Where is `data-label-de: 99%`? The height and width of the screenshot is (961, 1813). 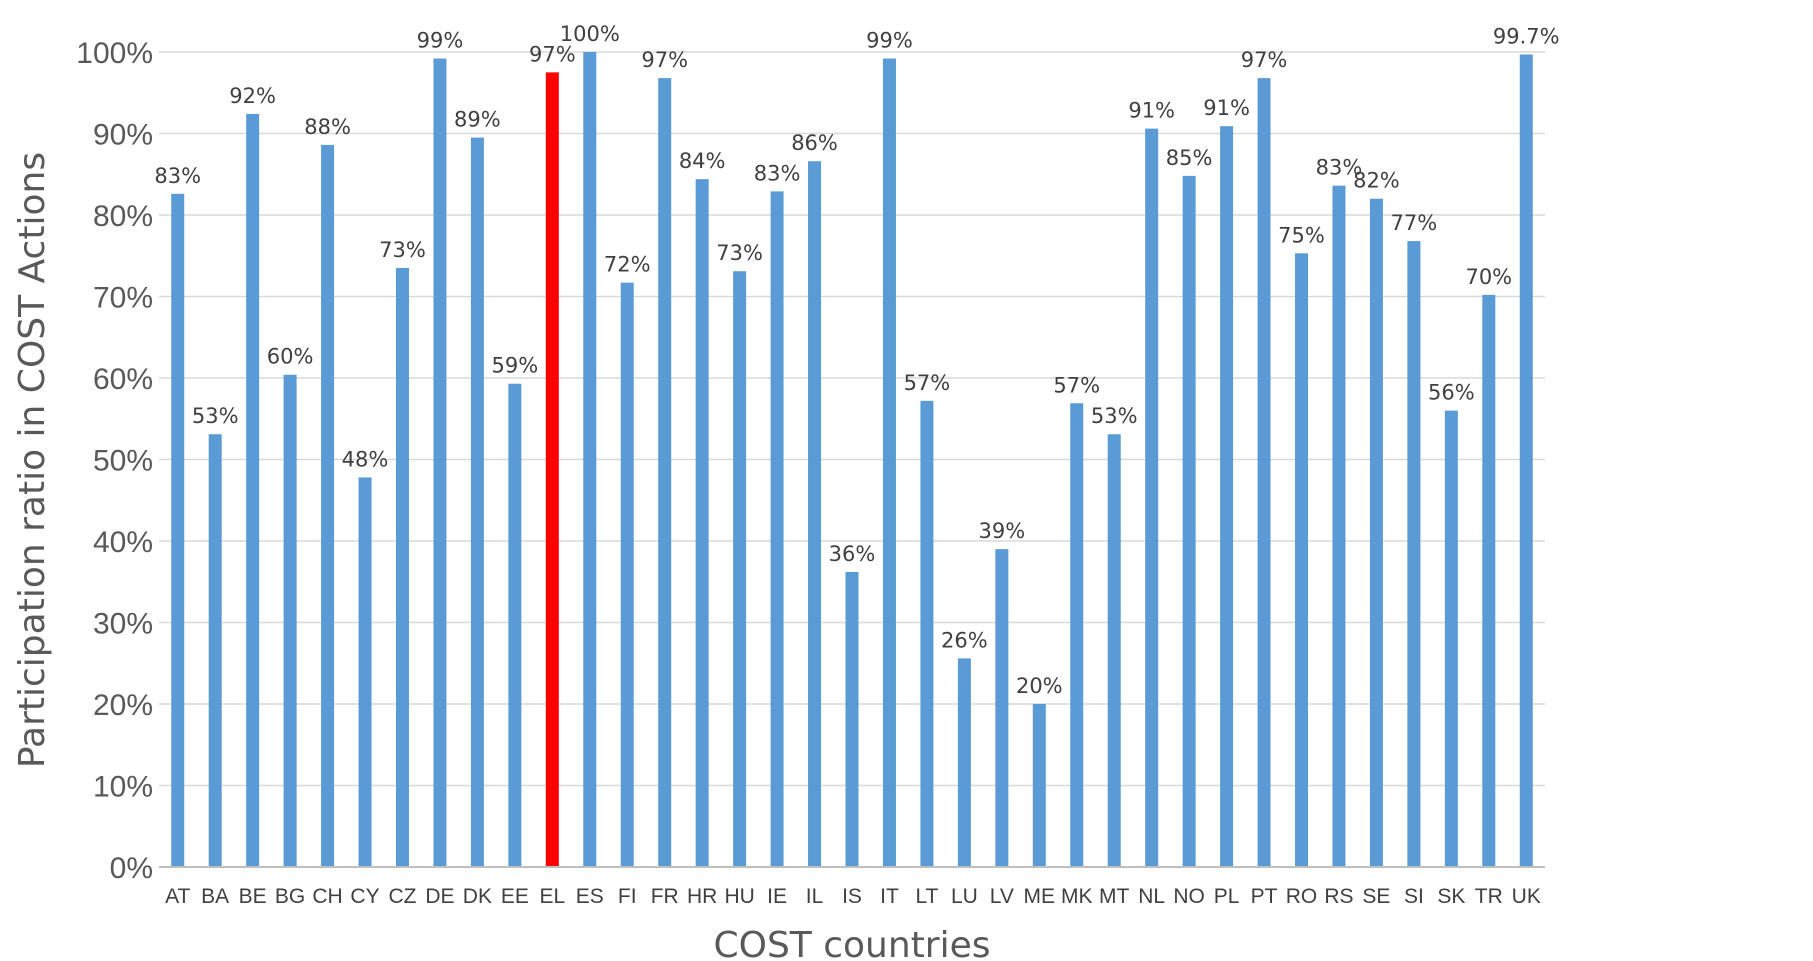 data-label-de: 99% is located at coordinates (440, 41).